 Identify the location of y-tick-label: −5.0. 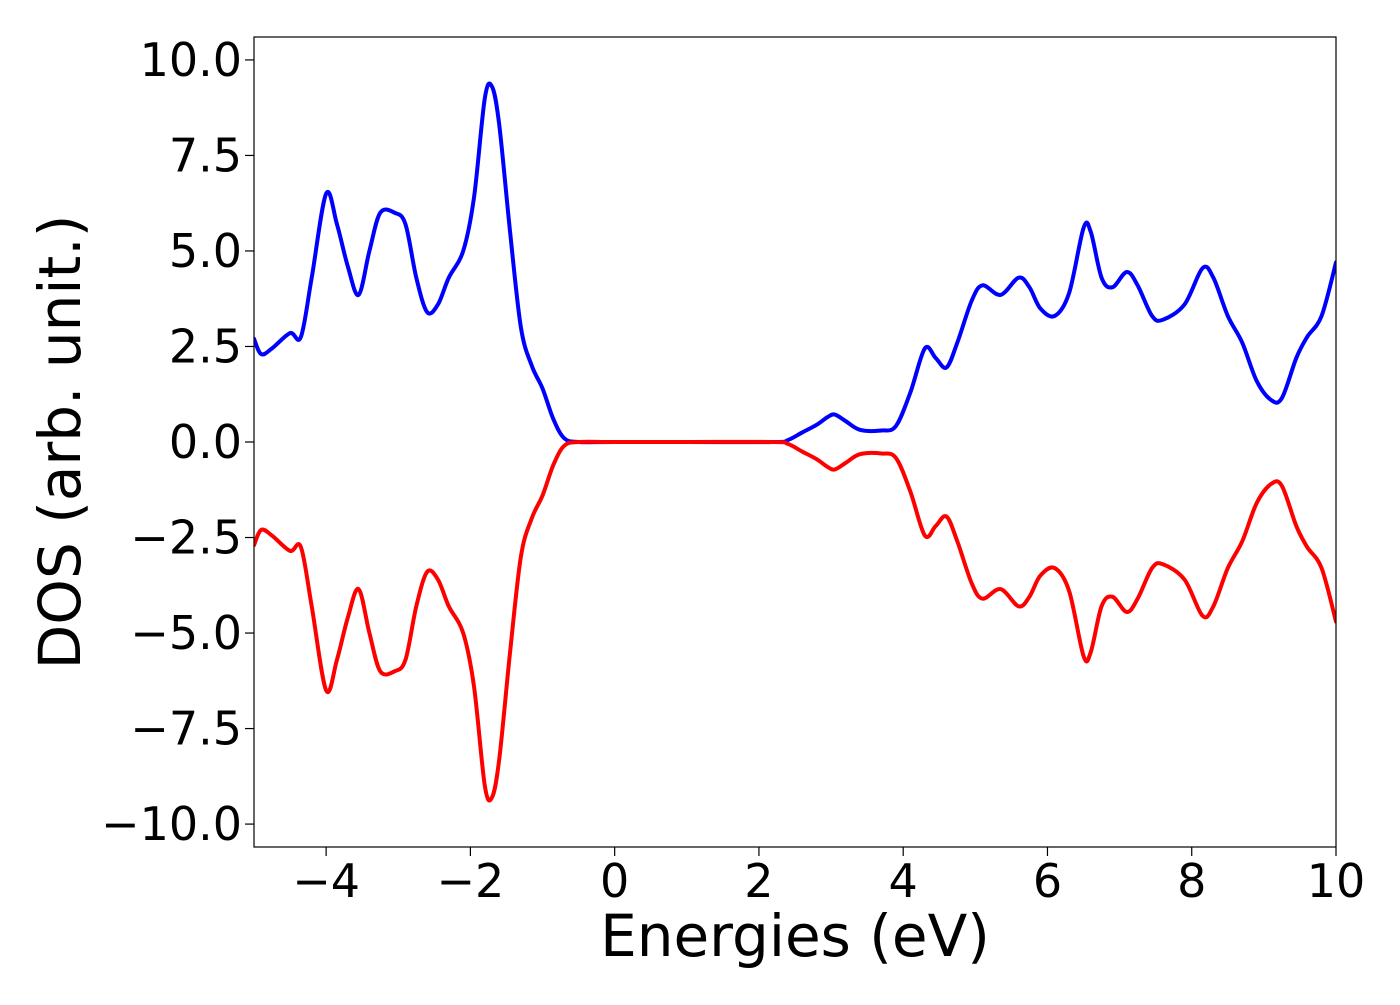
(186, 633).